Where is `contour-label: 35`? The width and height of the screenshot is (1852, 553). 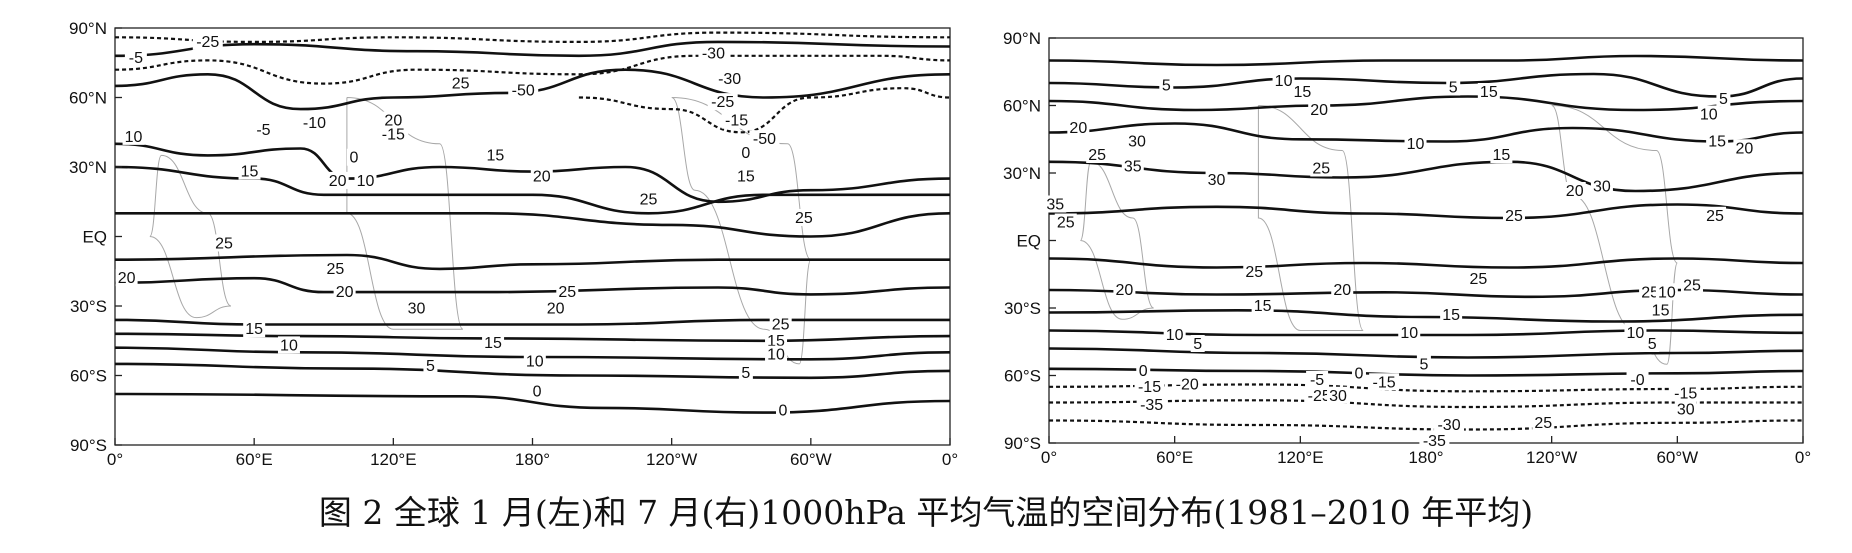
contour-label: 35 is located at coordinates (1055, 205).